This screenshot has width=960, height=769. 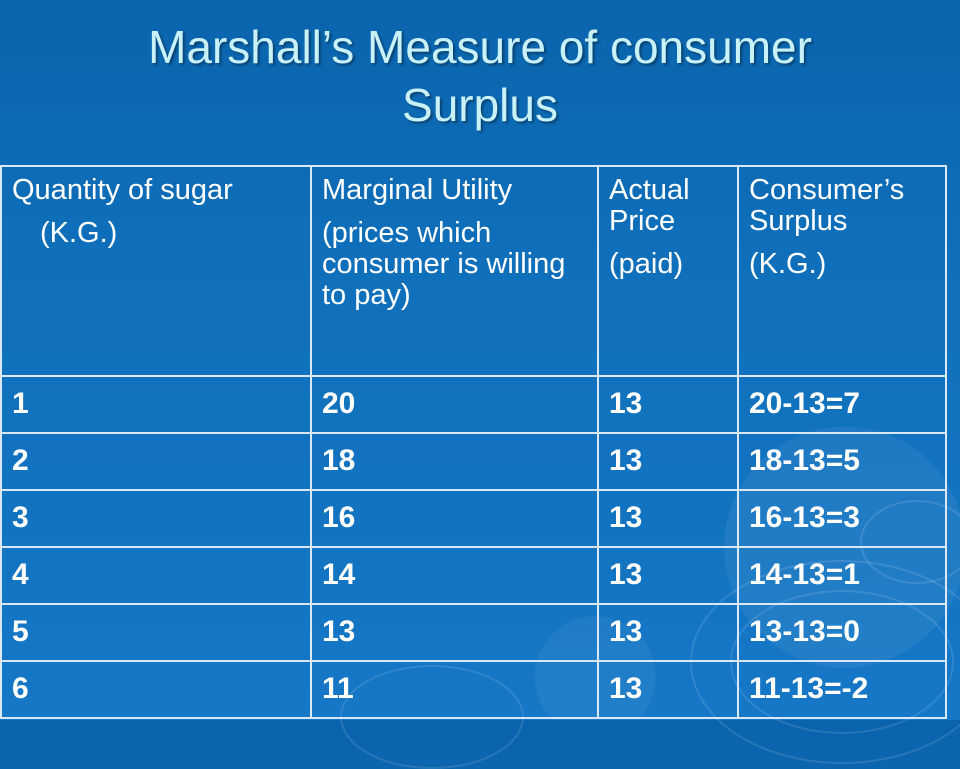 What do you see at coordinates (827, 205) in the screenshot?
I see `header-consumer-surplus-label: Consumer’s Surplus` at bounding box center [827, 205].